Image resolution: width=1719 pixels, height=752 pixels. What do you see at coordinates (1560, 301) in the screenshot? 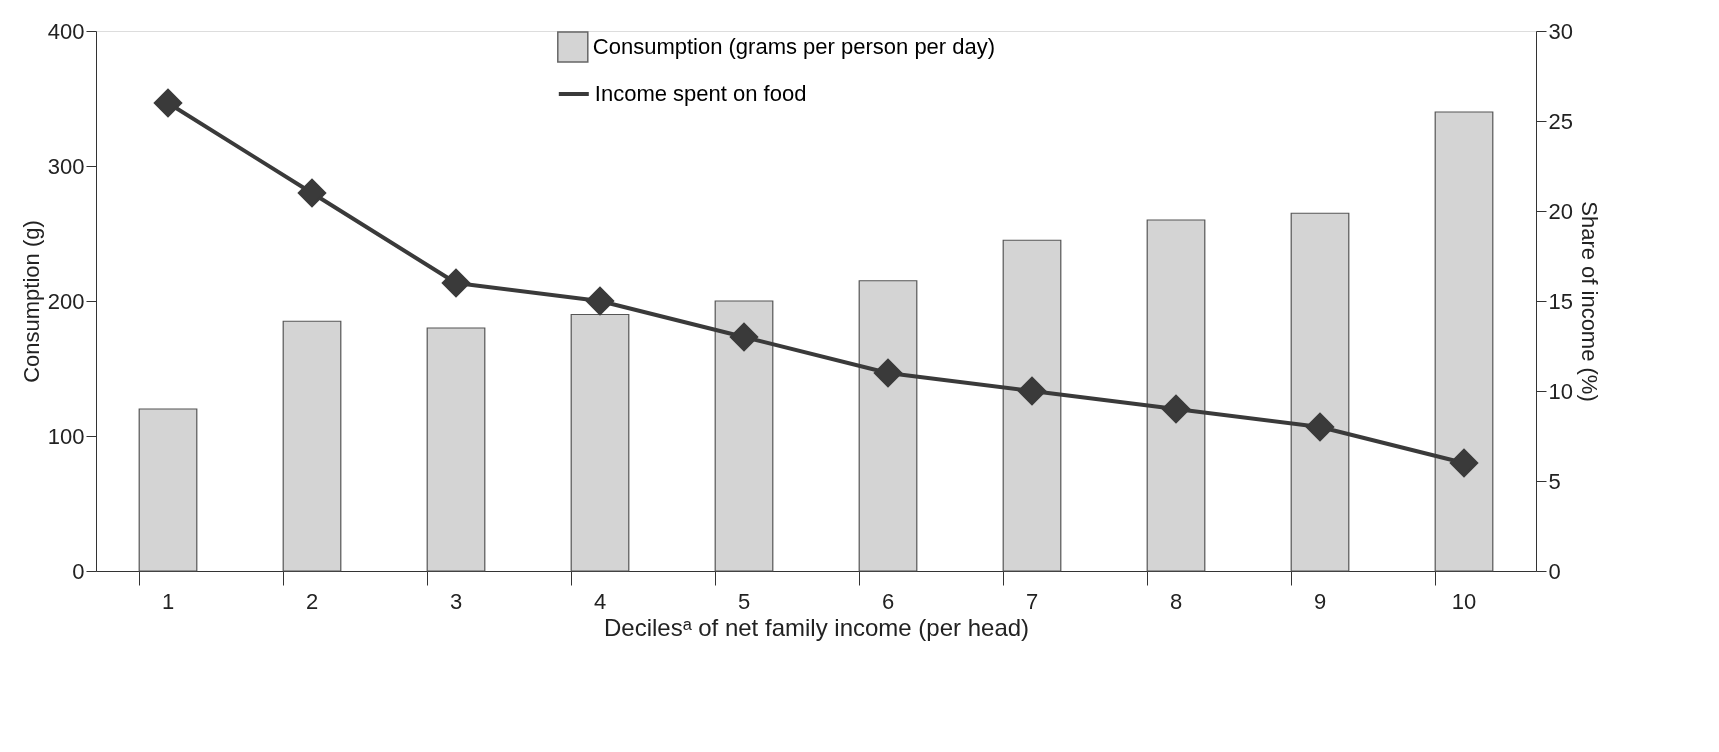
I see `y2-tick-label: 15` at bounding box center [1560, 301].